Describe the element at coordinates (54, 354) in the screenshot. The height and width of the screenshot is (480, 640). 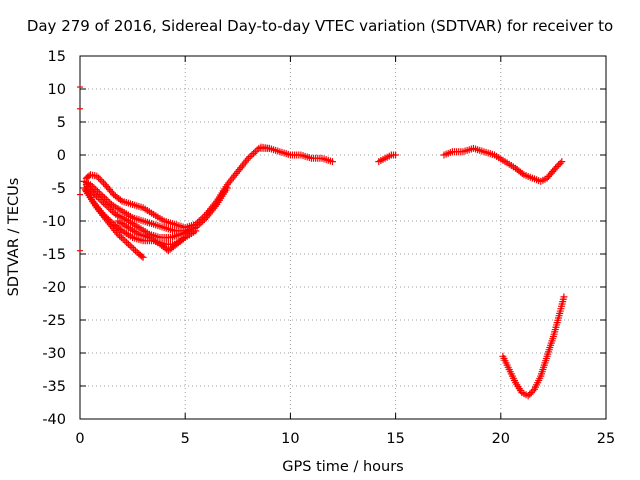
I see `y-tick-label: -30` at that location.